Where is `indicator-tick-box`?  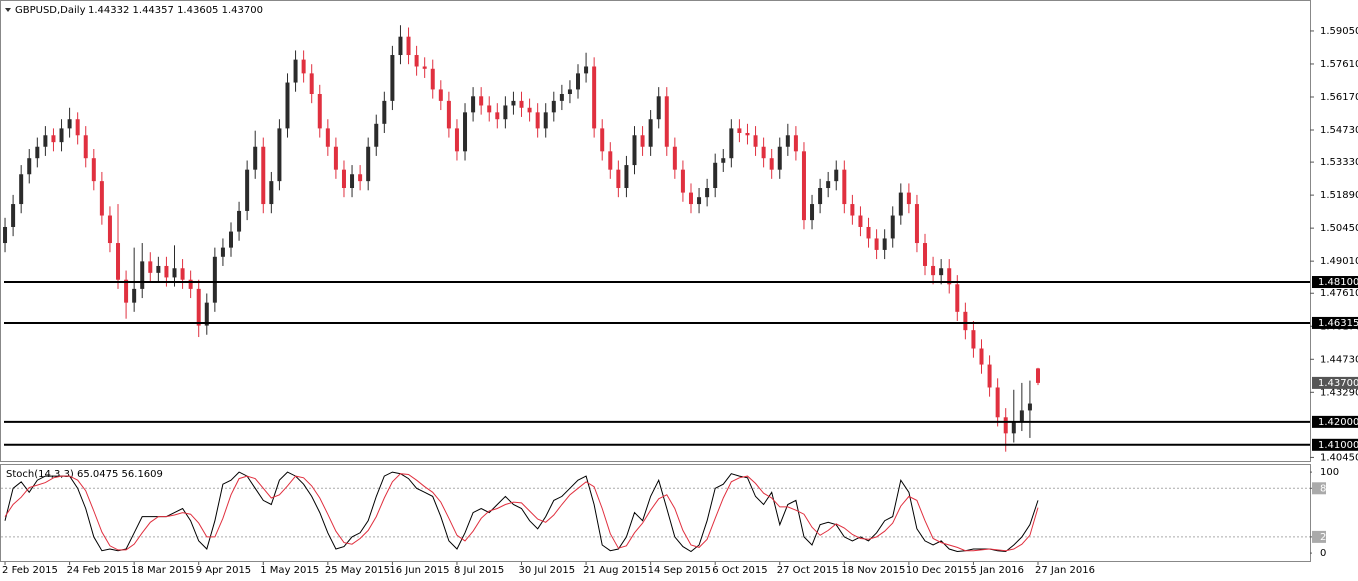 indicator-tick-box is located at coordinates (1319, 488).